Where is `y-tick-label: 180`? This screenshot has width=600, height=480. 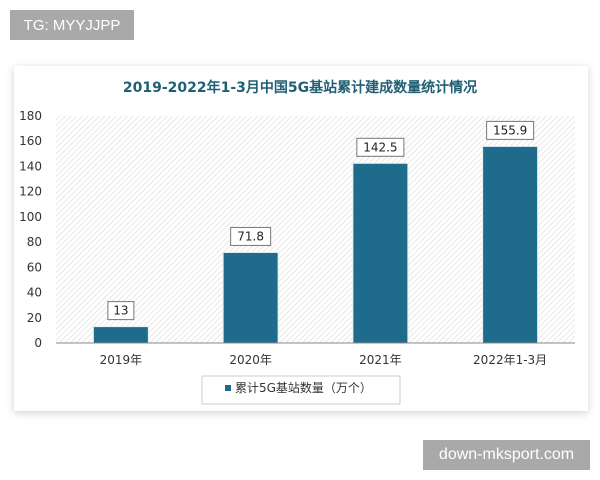 y-tick-label: 180 is located at coordinates (30, 116).